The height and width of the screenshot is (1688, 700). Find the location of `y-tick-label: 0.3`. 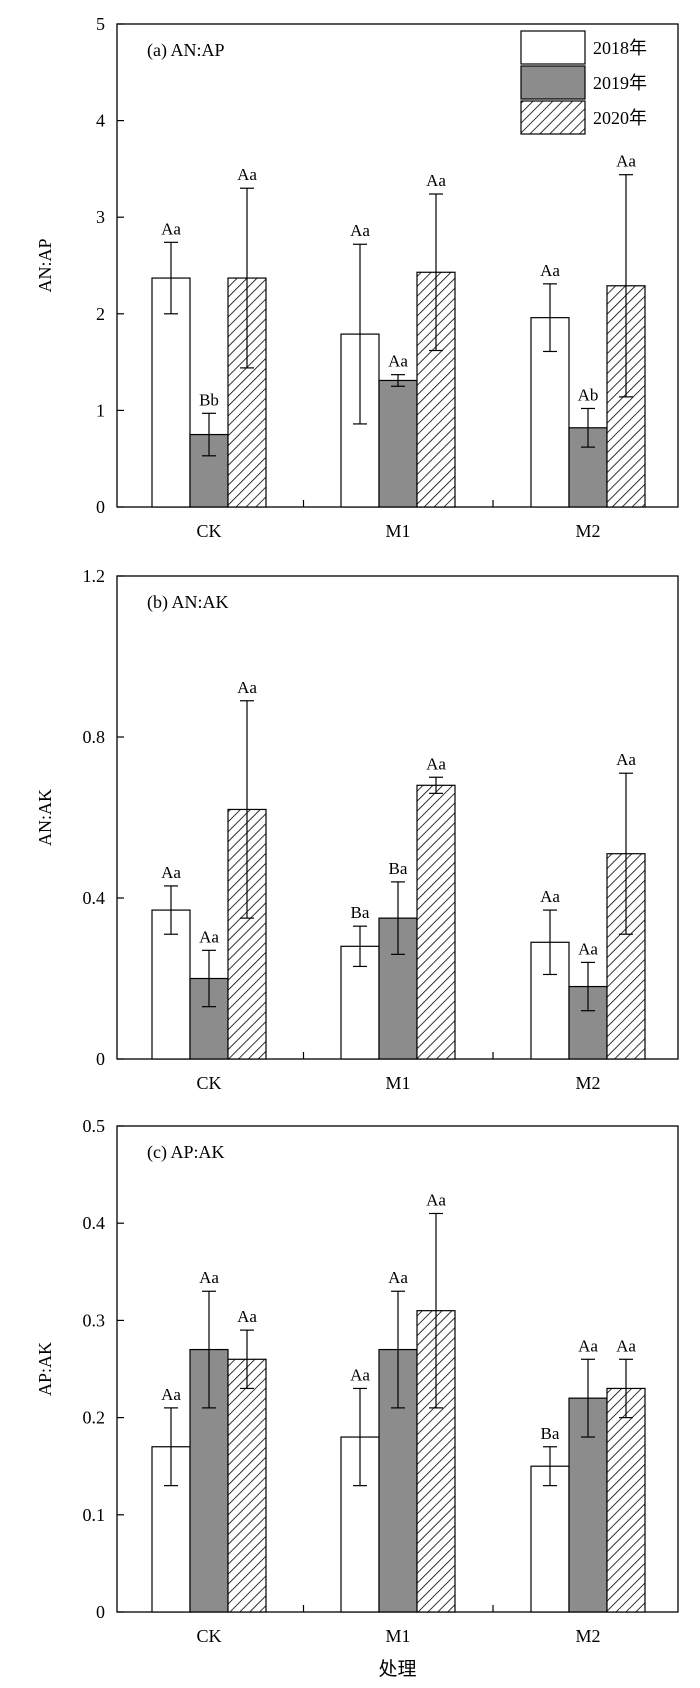

y-tick-label: 0.3 is located at coordinates (94, 1320).